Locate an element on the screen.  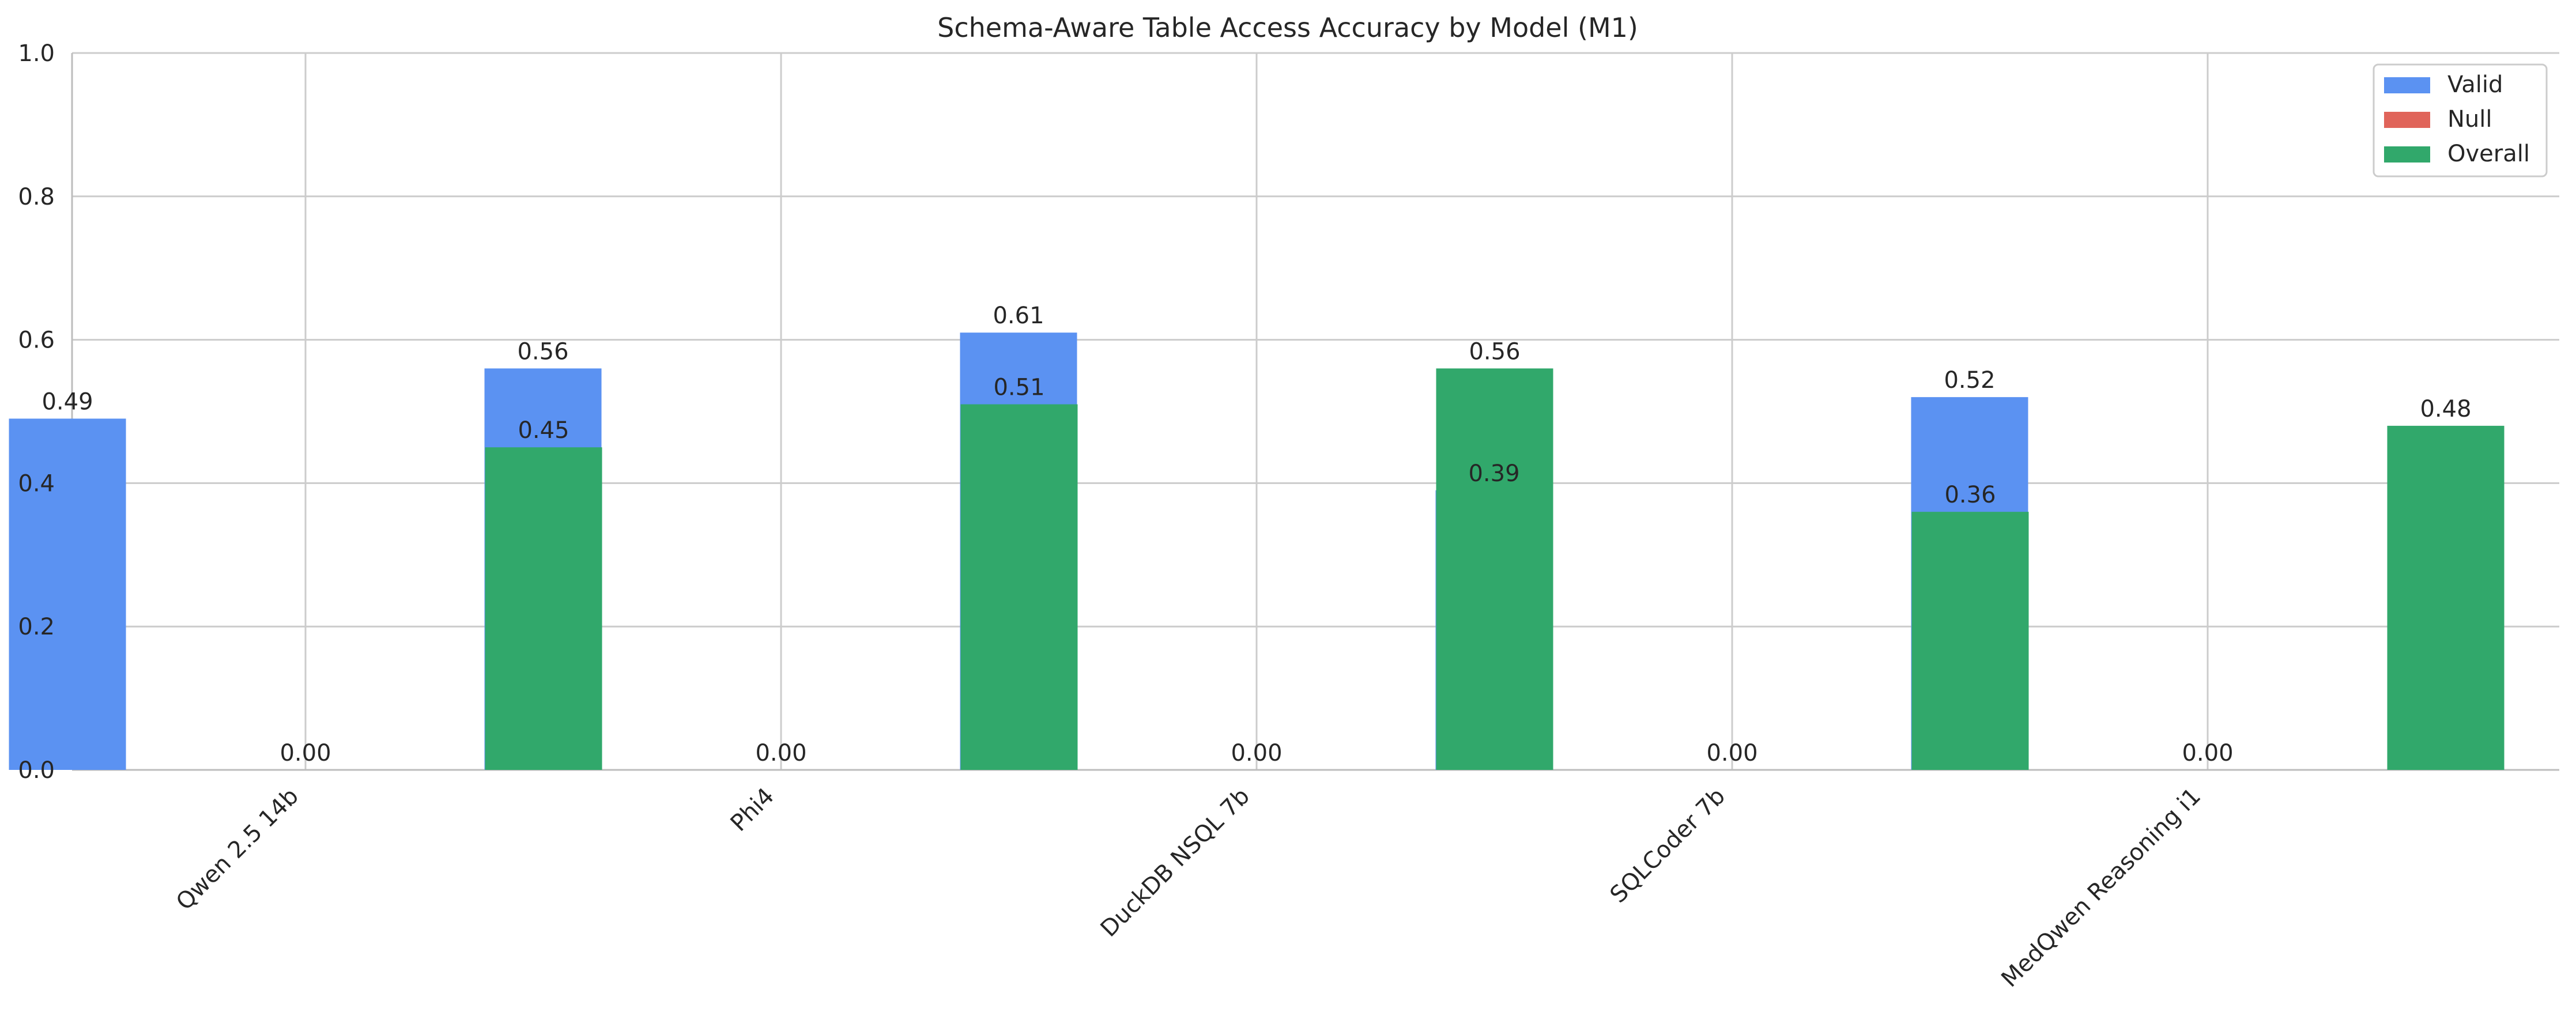
value-label: 0.48 is located at coordinates (2445, 409).